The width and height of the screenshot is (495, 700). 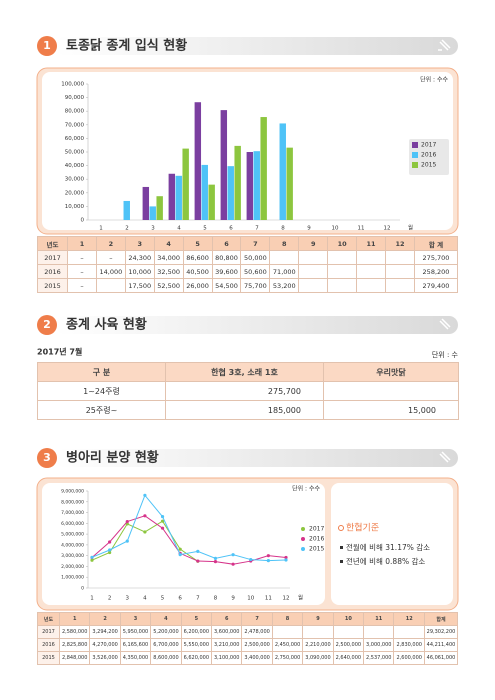 I want to click on table-cell: 29,302,200, so click(x=441, y=632).